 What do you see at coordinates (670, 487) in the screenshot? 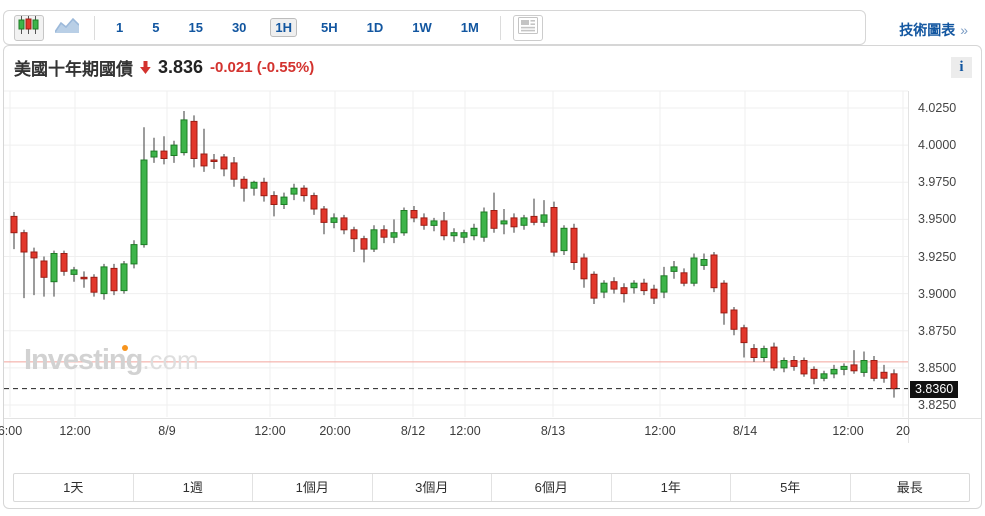
I see `range-button-5: 1年` at bounding box center [670, 487].